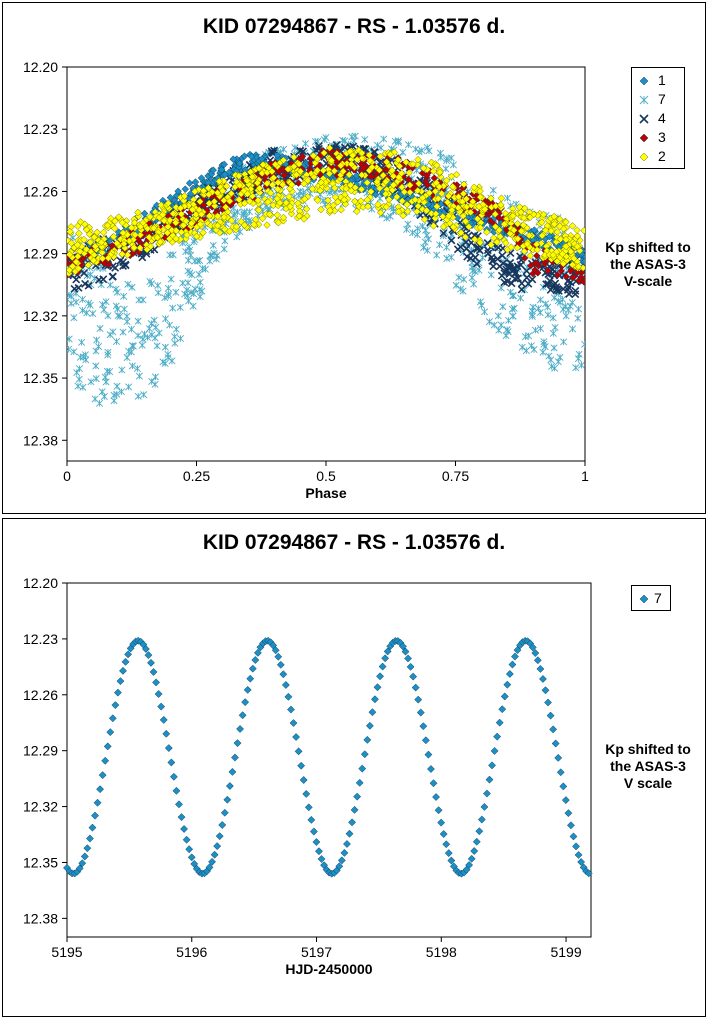  I want to click on y-tick-label: 12.26, so click(40, 191).